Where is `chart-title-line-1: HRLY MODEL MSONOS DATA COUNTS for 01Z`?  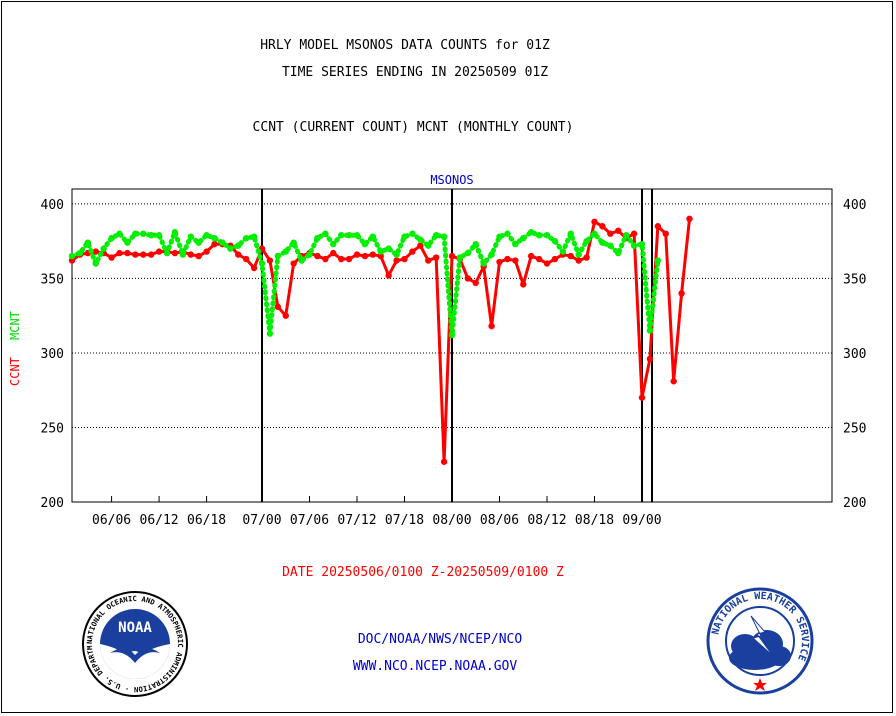 chart-title-line-1: HRLY MODEL MSONOS DATA COUNTS for 01Z is located at coordinates (405, 45).